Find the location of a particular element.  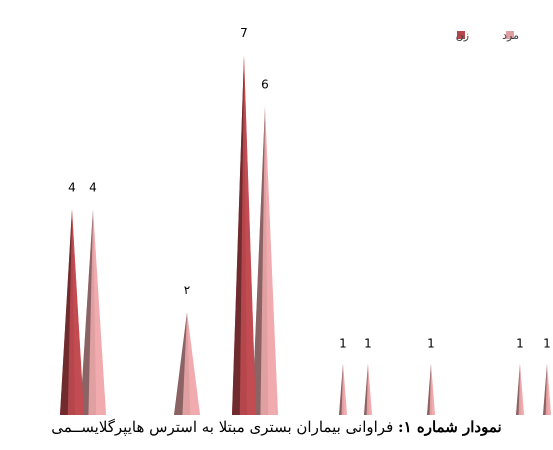

legend-label-man: مرد is located at coordinates (510, 35).